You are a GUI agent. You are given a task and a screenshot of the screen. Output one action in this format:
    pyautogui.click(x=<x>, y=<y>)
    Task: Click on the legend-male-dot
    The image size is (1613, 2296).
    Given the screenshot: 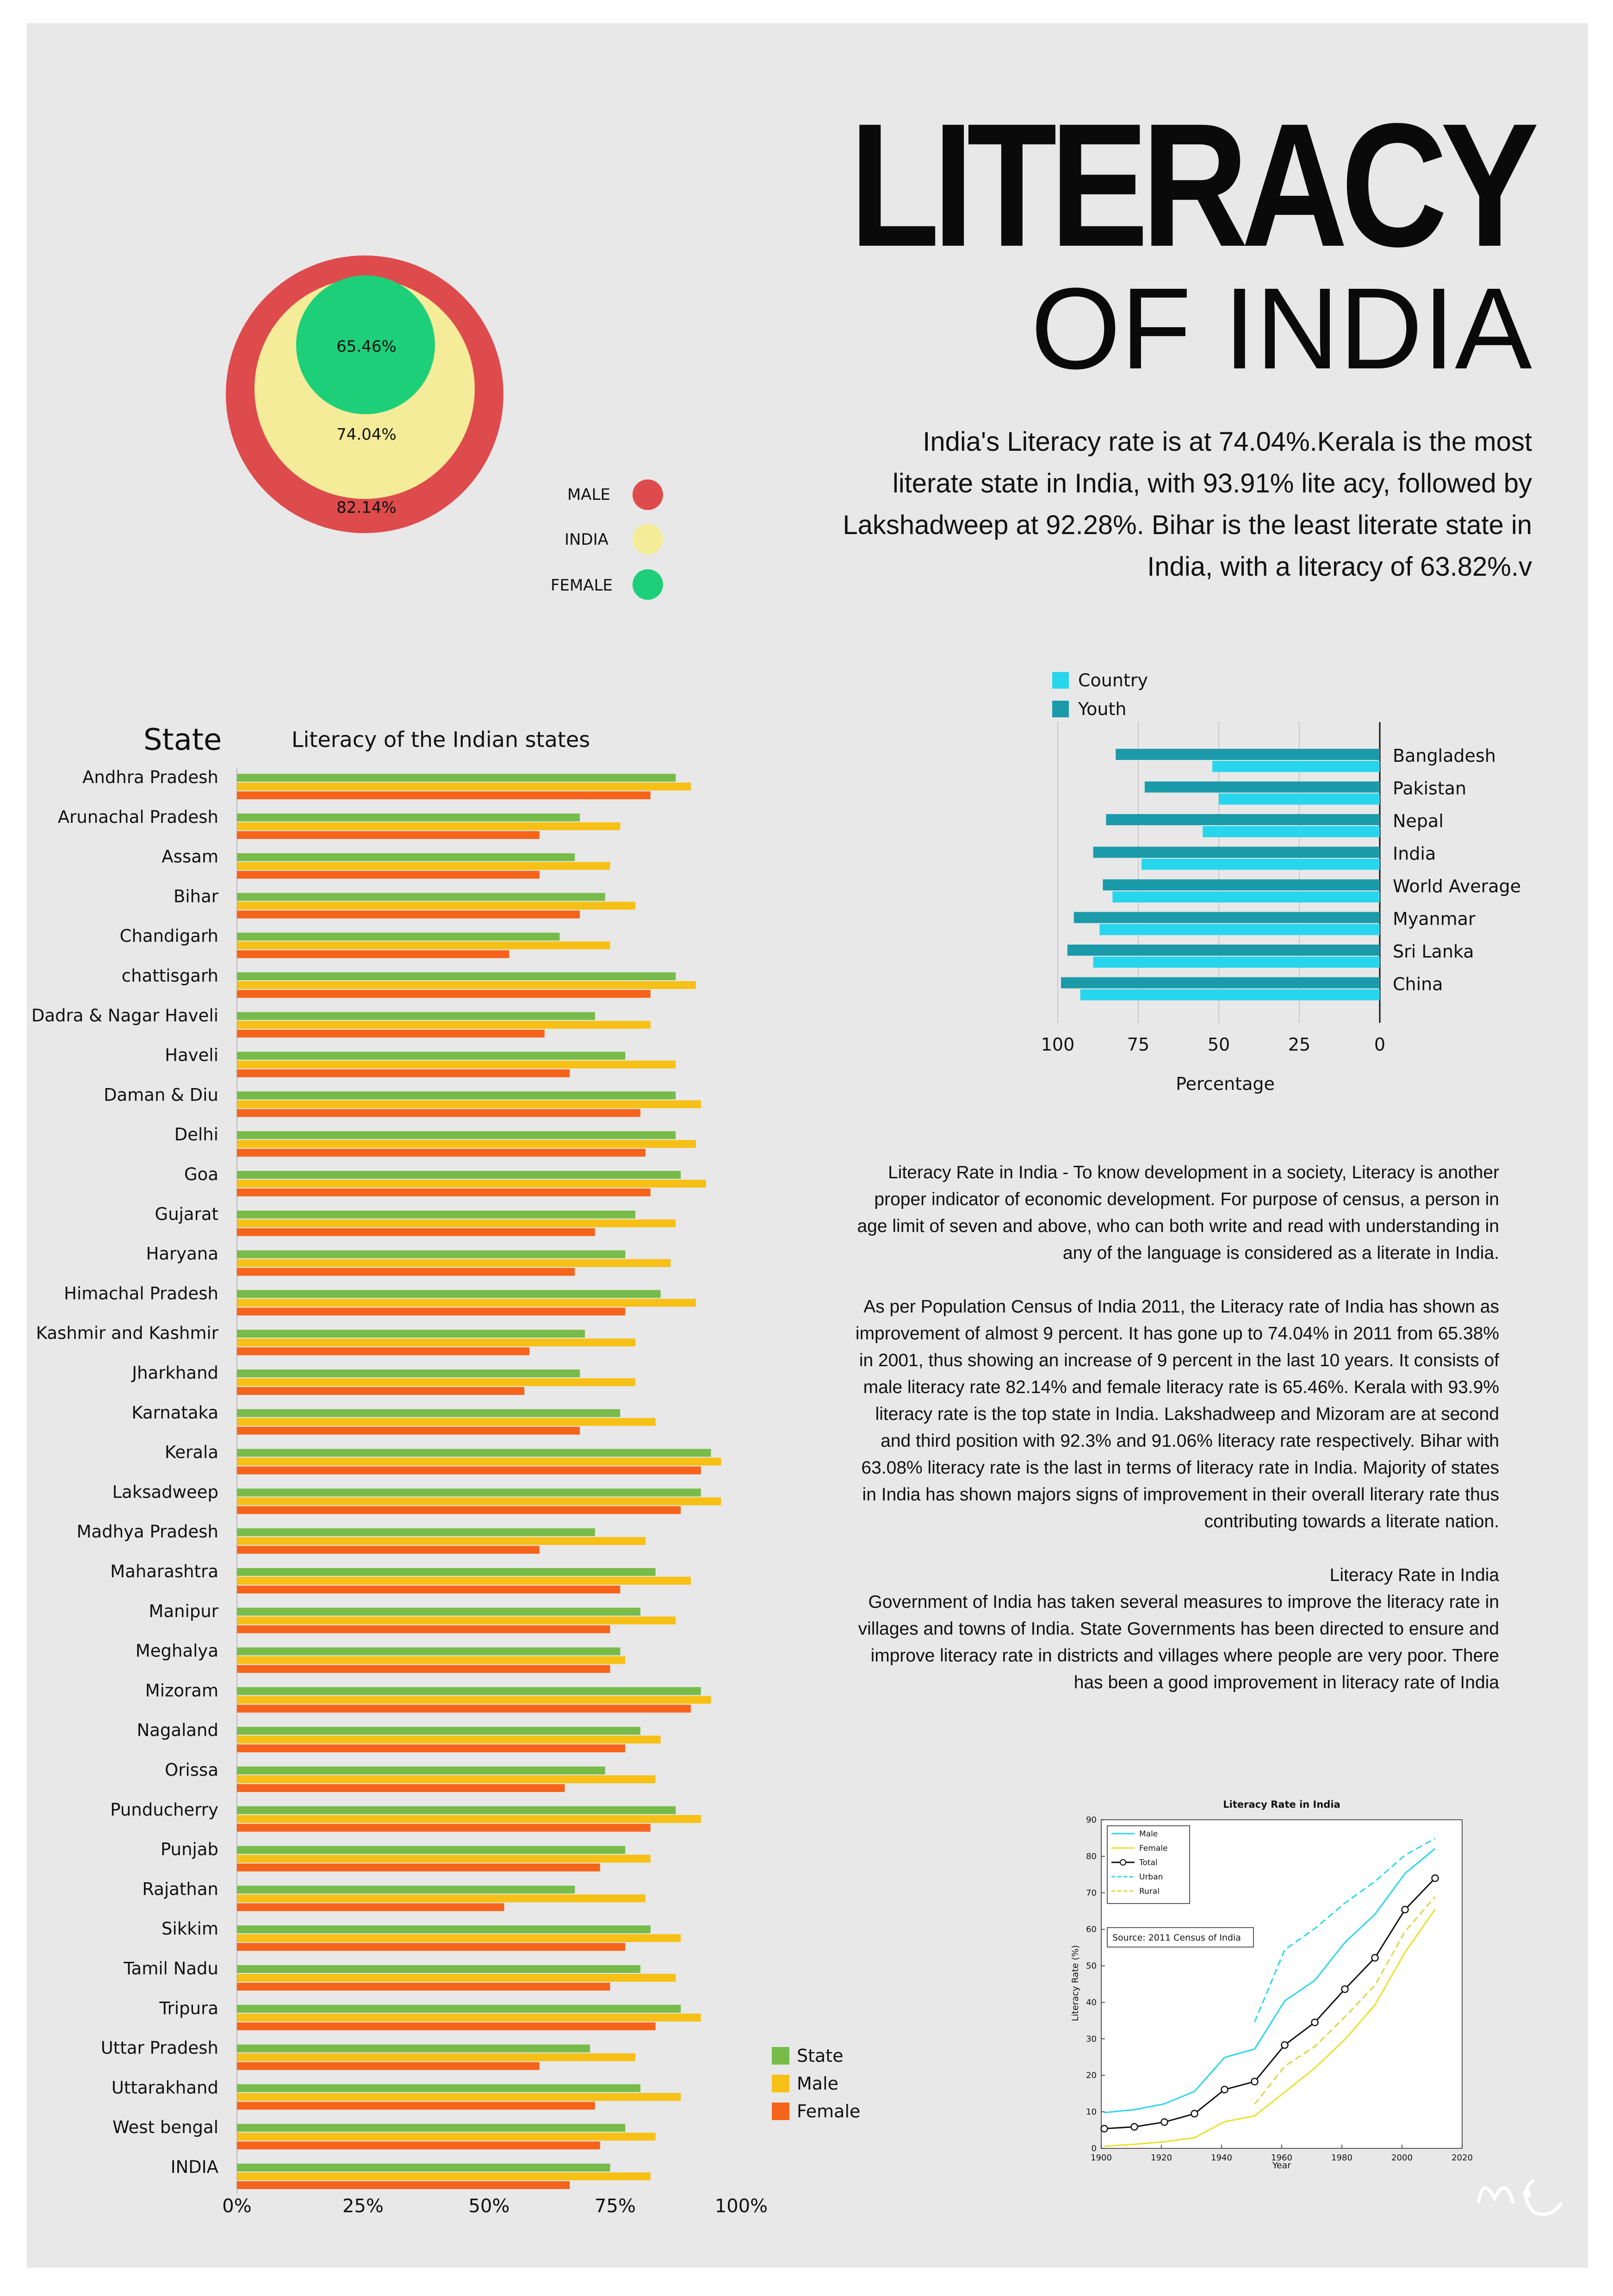 What is the action you would take?
    pyautogui.click(x=648, y=494)
    